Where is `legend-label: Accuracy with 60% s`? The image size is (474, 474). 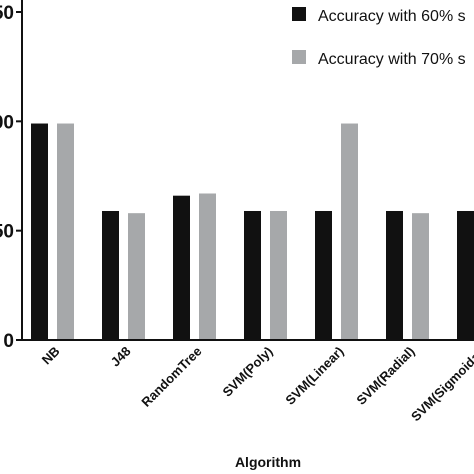
legend-label: Accuracy with 60% s is located at coordinates (392, 16).